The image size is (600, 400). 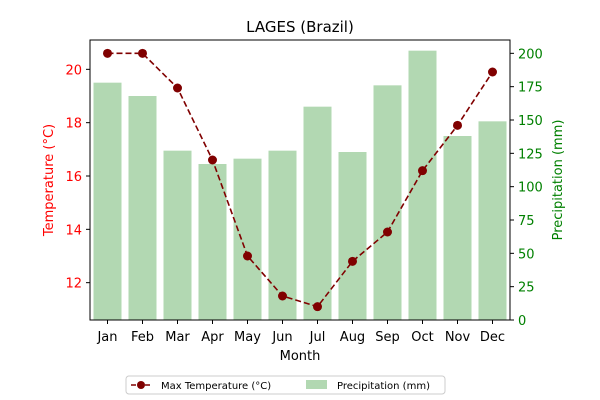 What do you see at coordinates (212, 242) in the screenshot?
I see `precipitation-bar-apr` at bounding box center [212, 242].